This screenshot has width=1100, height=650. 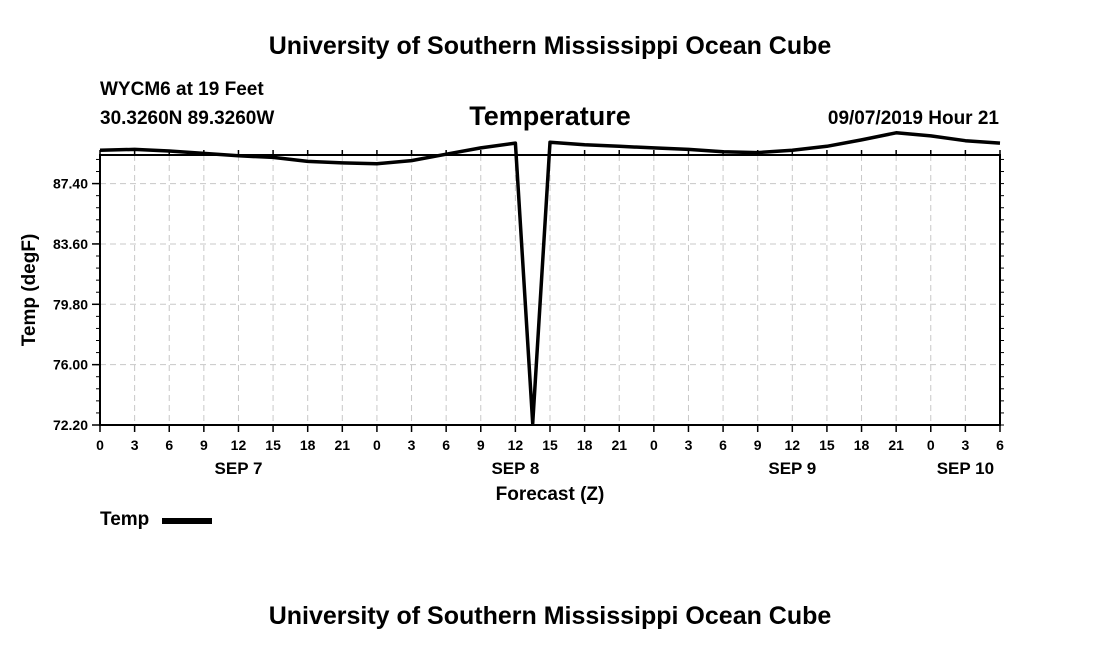 What do you see at coordinates (239, 468) in the screenshot?
I see `x-day-label: SEP 7` at bounding box center [239, 468].